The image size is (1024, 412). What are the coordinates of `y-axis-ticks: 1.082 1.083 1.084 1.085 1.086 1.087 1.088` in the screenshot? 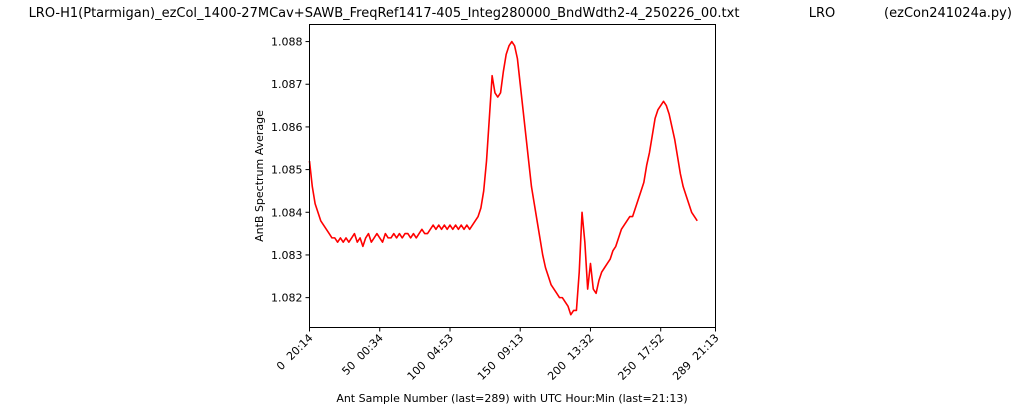 It's located at (290, 170).